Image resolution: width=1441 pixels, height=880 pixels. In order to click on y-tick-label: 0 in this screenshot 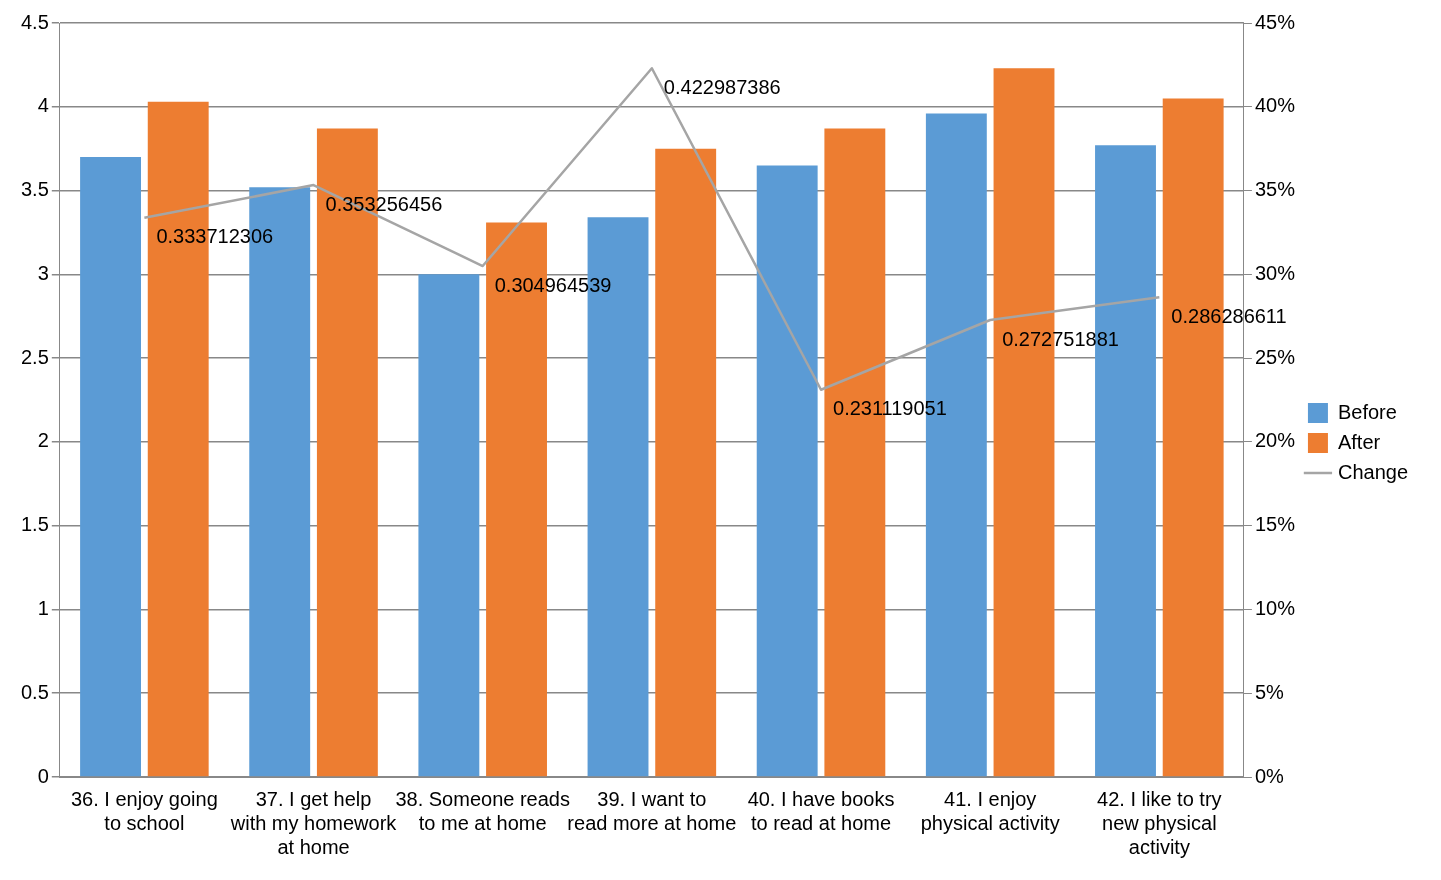, I will do `click(43, 775)`.